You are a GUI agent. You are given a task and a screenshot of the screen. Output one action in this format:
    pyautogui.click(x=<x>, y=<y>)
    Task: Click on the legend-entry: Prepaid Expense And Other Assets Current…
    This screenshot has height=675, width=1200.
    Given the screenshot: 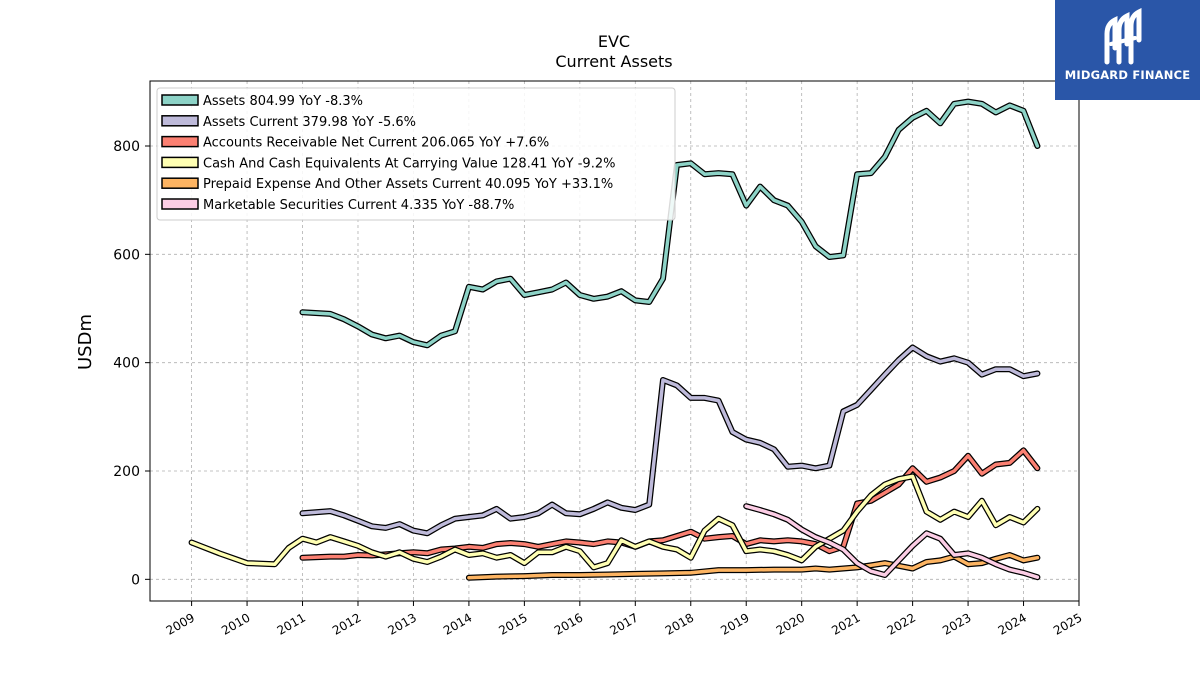 What is the action you would take?
    pyautogui.click(x=408, y=184)
    